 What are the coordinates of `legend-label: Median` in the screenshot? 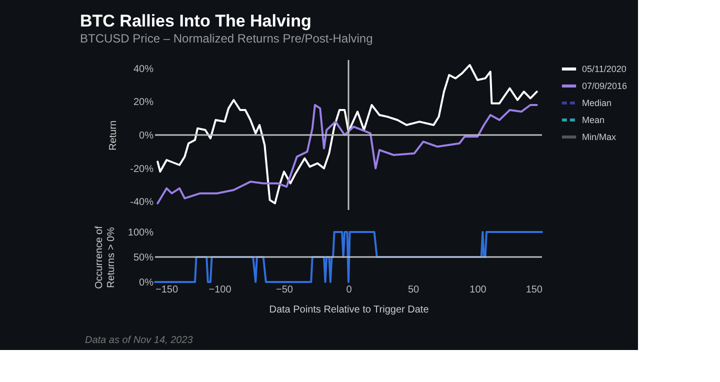 It's located at (597, 103).